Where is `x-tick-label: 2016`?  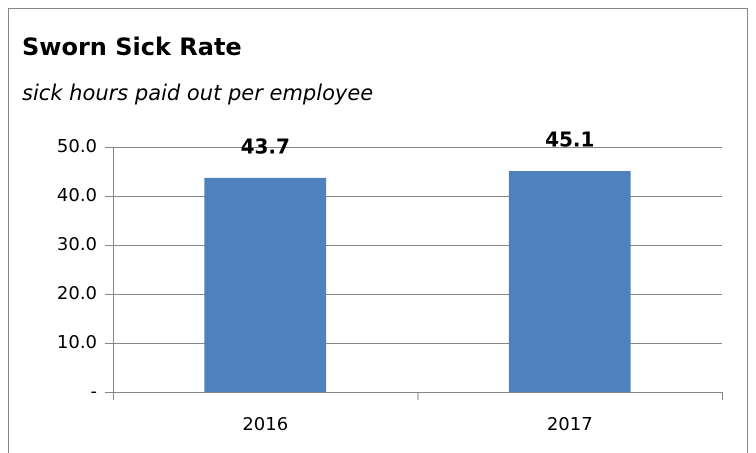
x-tick-label: 2016 is located at coordinates (265, 424).